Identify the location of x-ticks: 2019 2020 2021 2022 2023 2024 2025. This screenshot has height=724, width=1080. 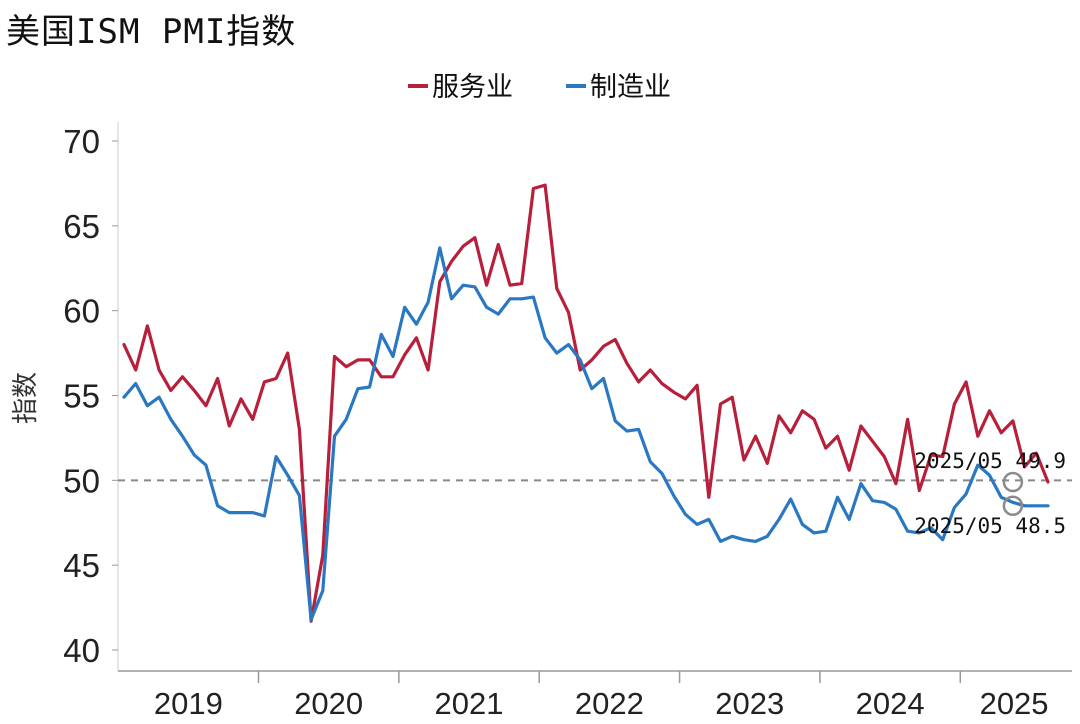
(601, 696).